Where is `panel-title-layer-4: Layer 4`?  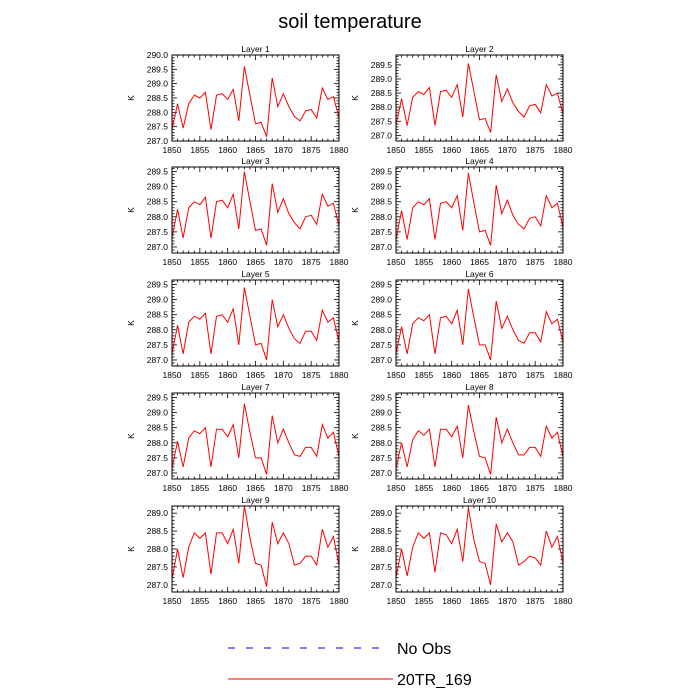 panel-title-layer-4: Layer 4 is located at coordinates (479, 161).